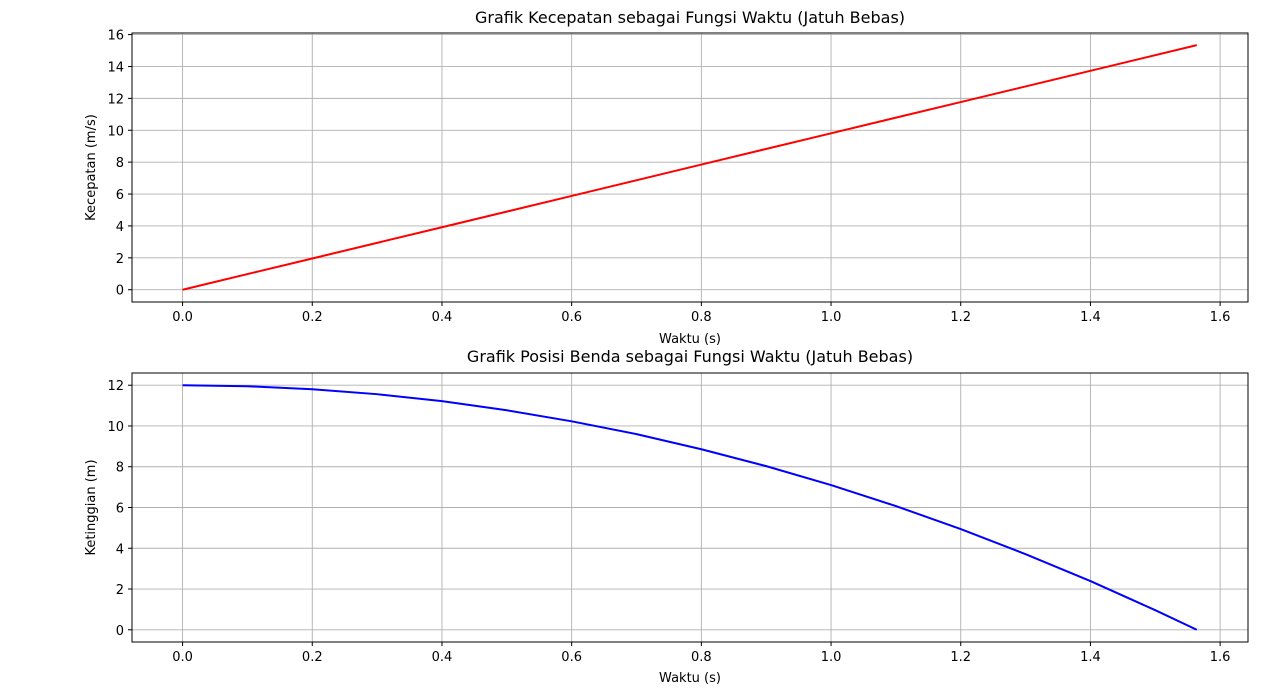 The width and height of the screenshot is (1280, 692). Describe the element at coordinates (690, 339) in the screenshot. I see `velocity-x-axis-label: Waktu (s)` at that location.